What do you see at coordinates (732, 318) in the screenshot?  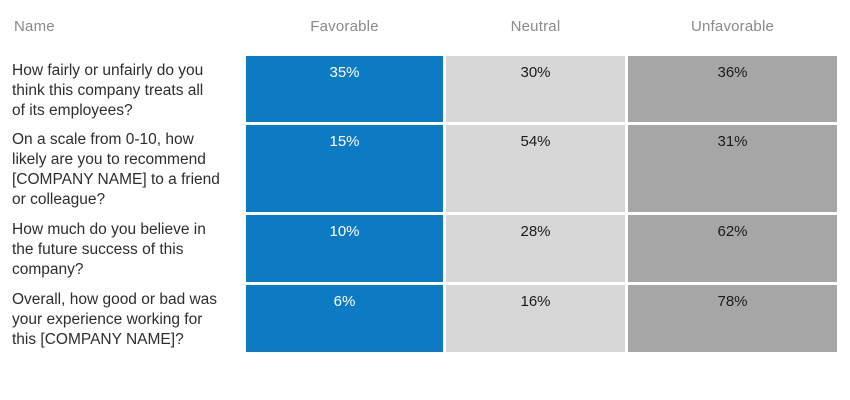 I see `unfavorable-cell: 78%` at bounding box center [732, 318].